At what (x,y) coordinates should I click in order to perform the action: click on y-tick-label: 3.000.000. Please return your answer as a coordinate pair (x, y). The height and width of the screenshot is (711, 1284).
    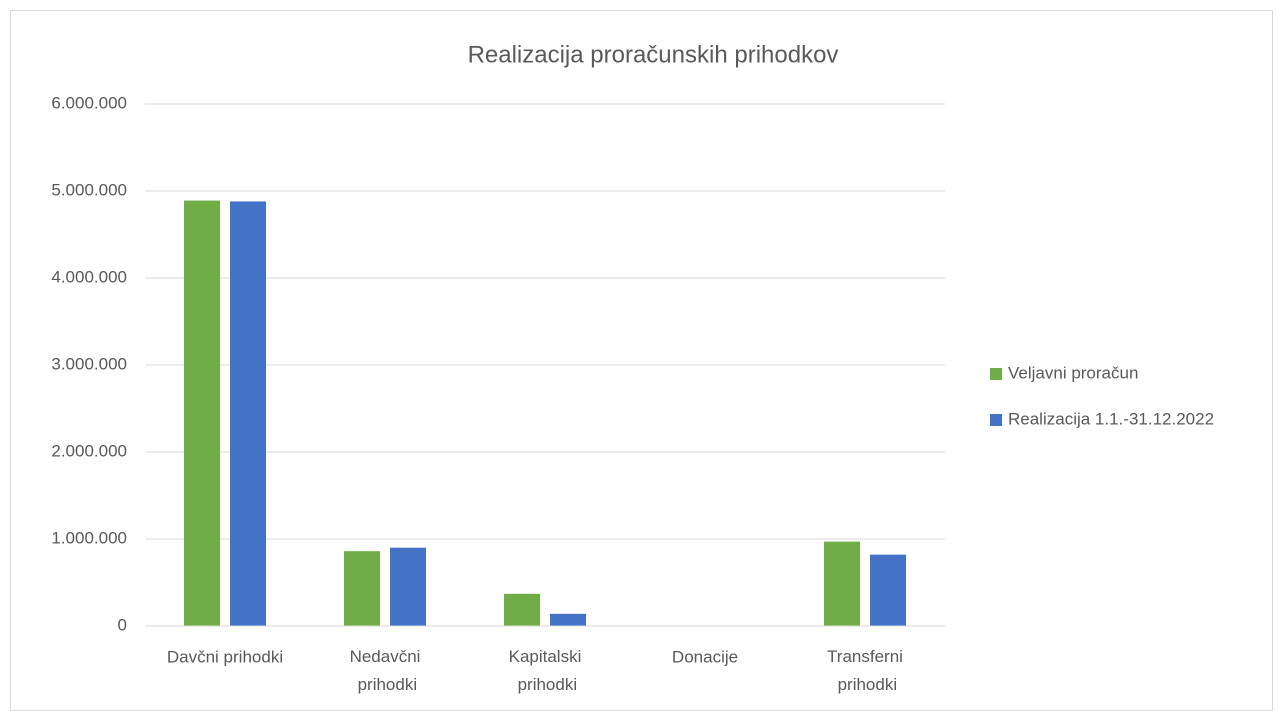
    Looking at the image, I should click on (89, 363).